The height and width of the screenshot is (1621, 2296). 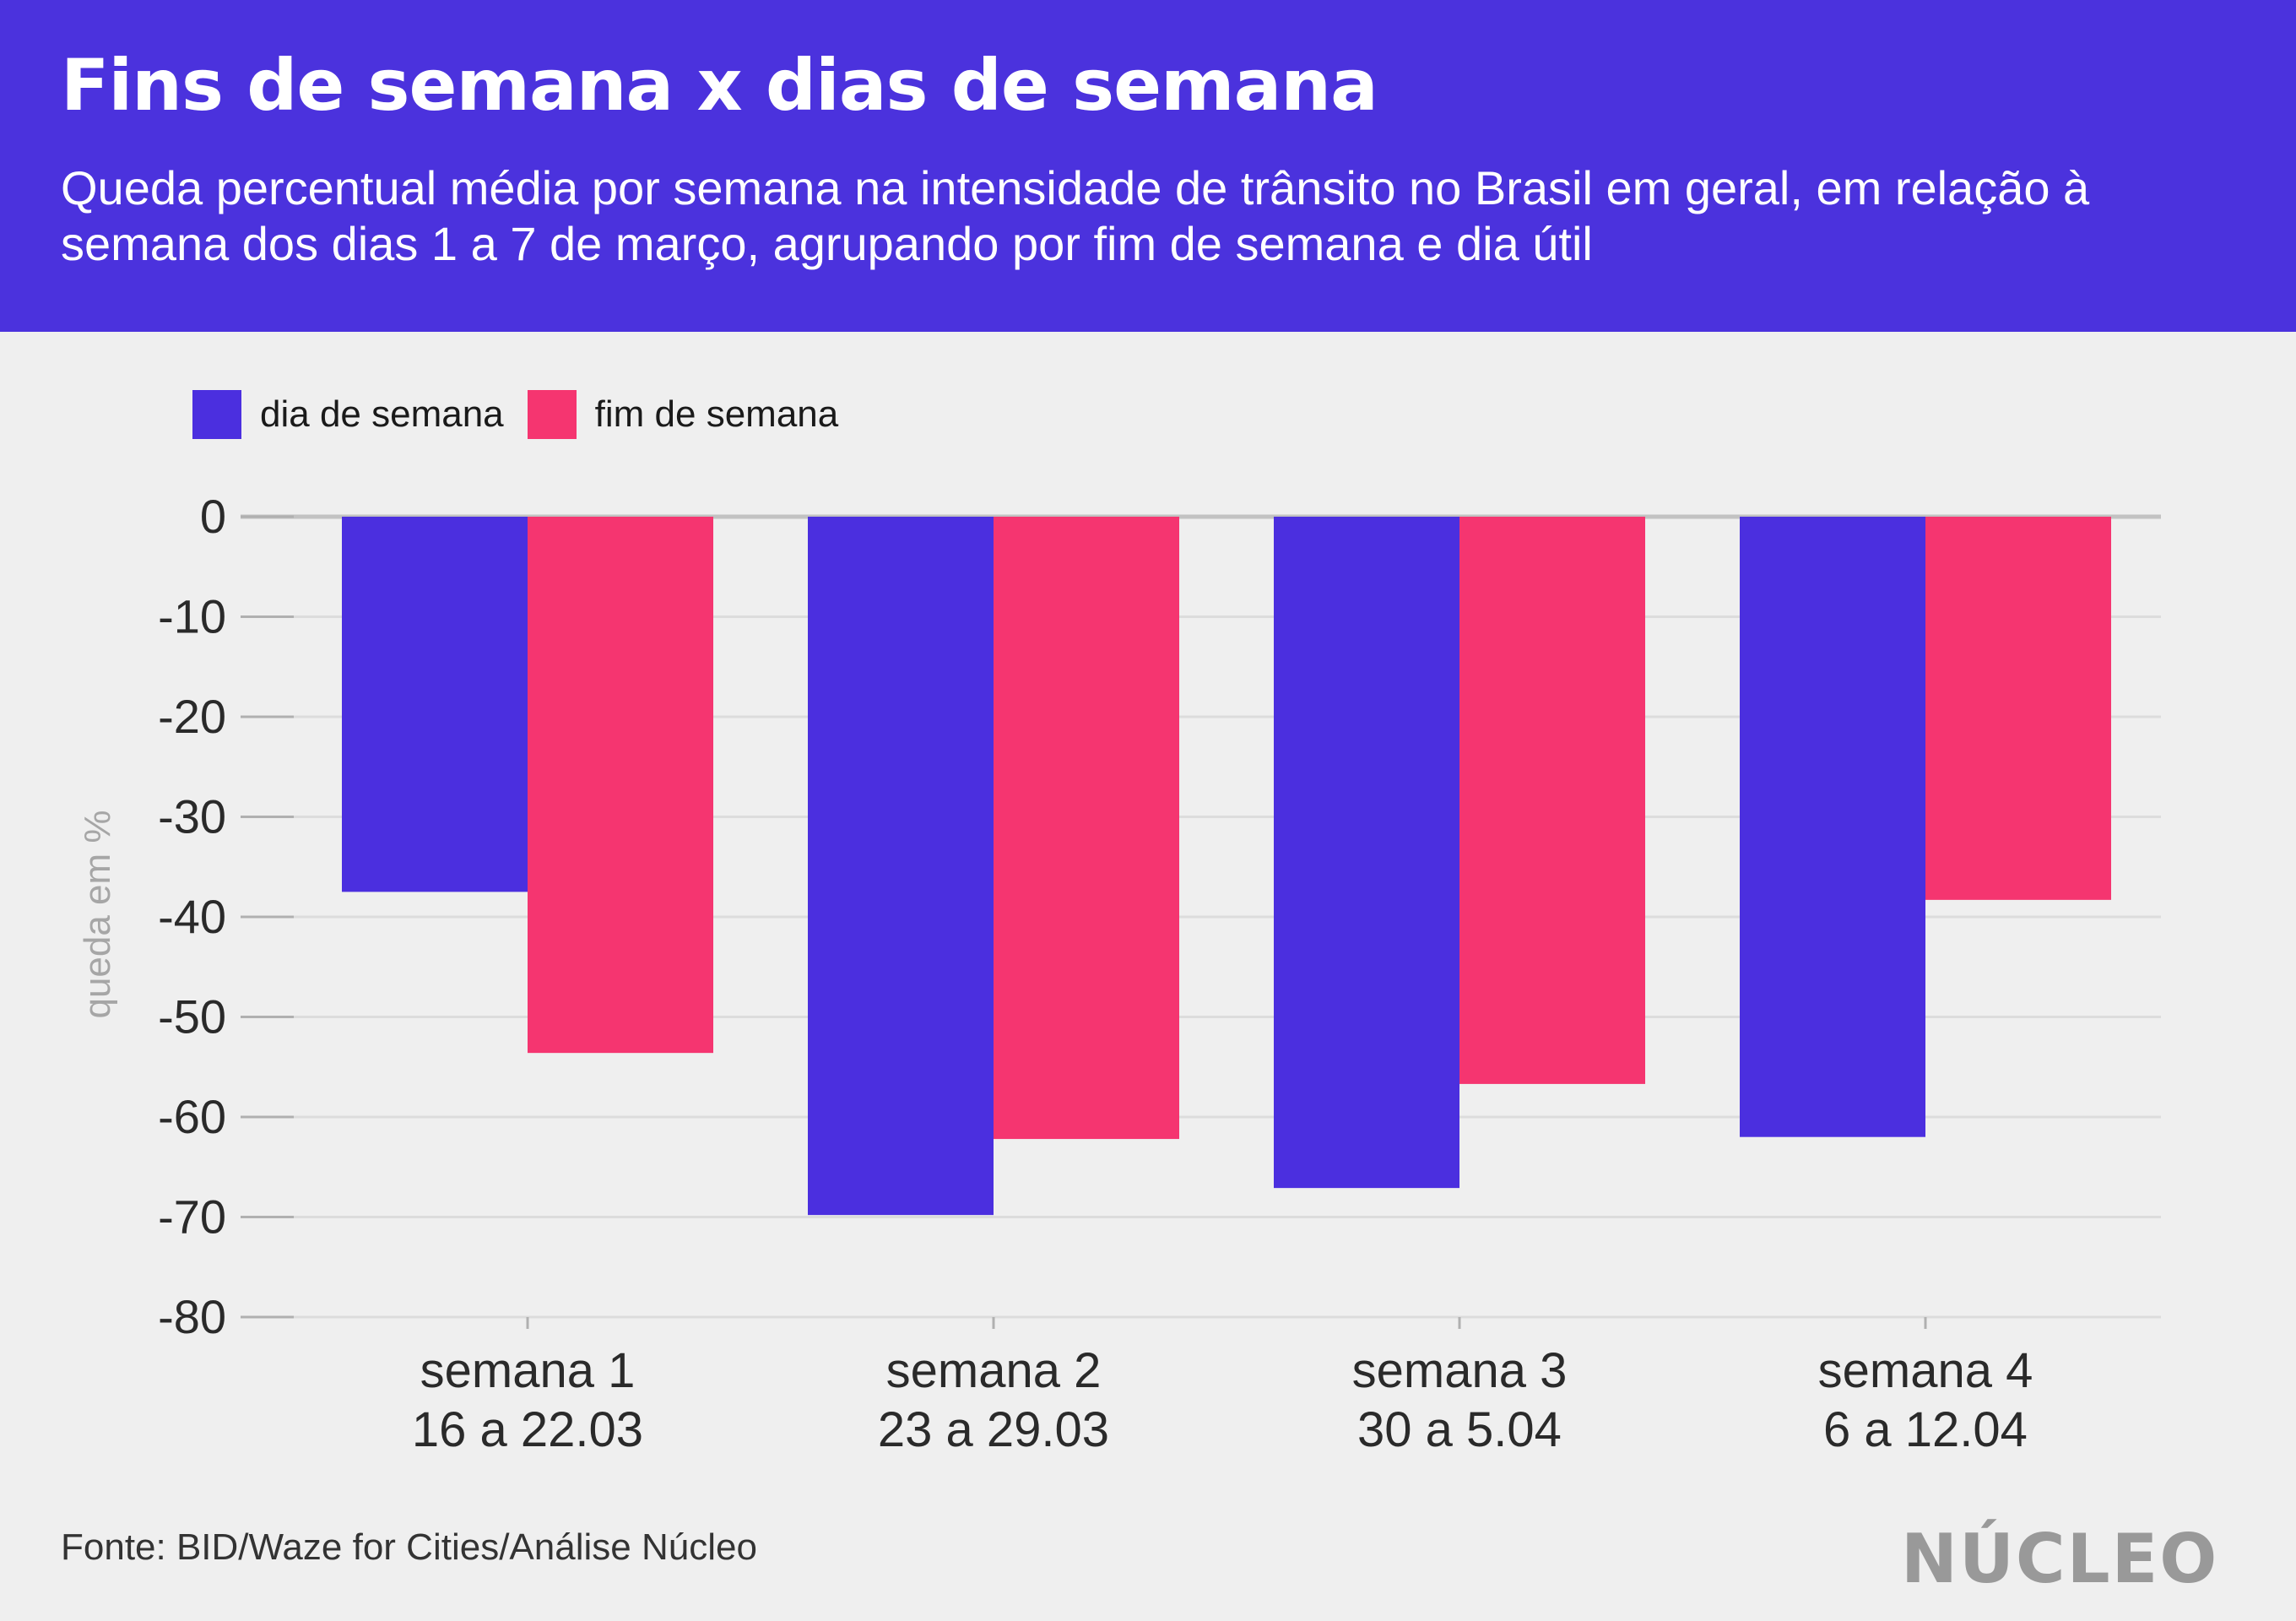 What do you see at coordinates (716, 414) in the screenshot?
I see `legend-label-fim-de-semana: fim de semana` at bounding box center [716, 414].